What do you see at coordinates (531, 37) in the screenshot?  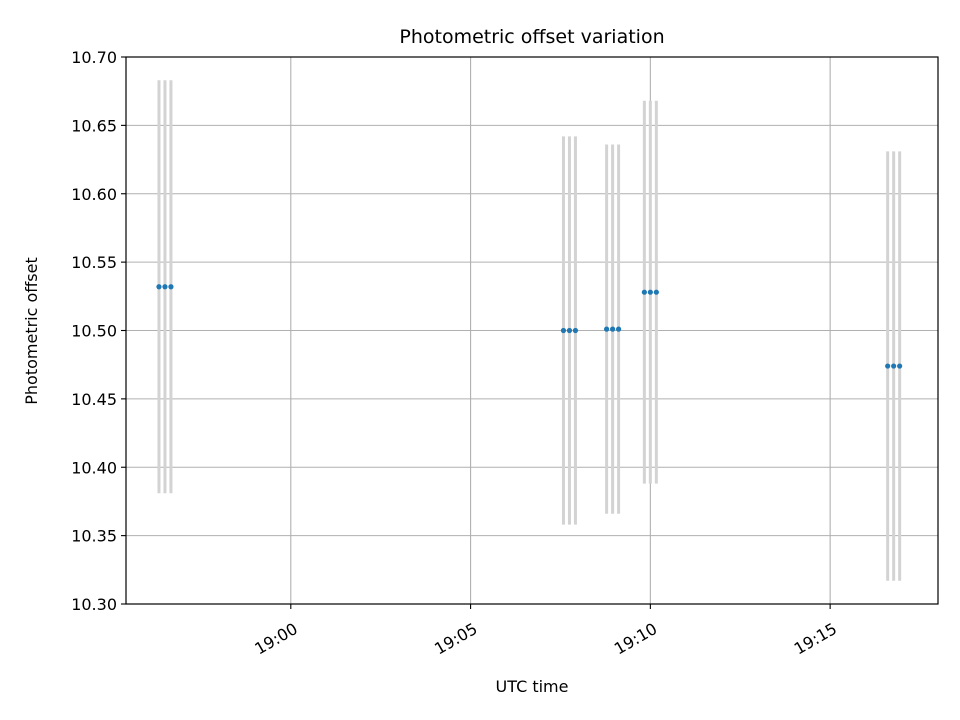 I see `chart-title: Photometric offset variation` at bounding box center [531, 37].